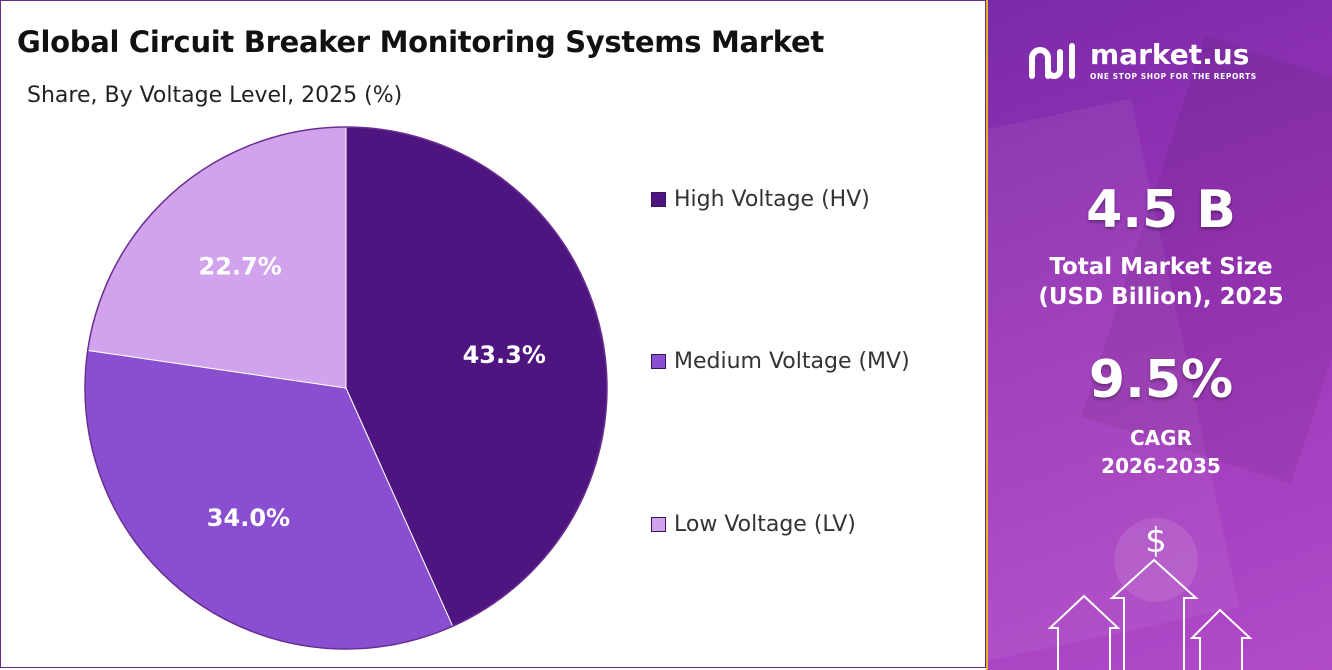 The width and height of the screenshot is (1332, 670). What do you see at coordinates (658, 199) in the screenshot?
I see `legend-swatch-hv` at bounding box center [658, 199].